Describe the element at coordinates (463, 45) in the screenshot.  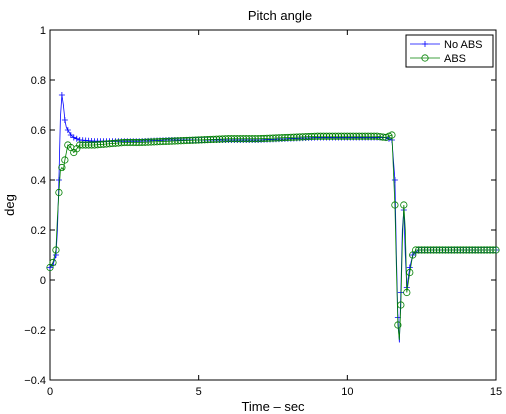
I see `legend-label-1: No ABS` at that location.